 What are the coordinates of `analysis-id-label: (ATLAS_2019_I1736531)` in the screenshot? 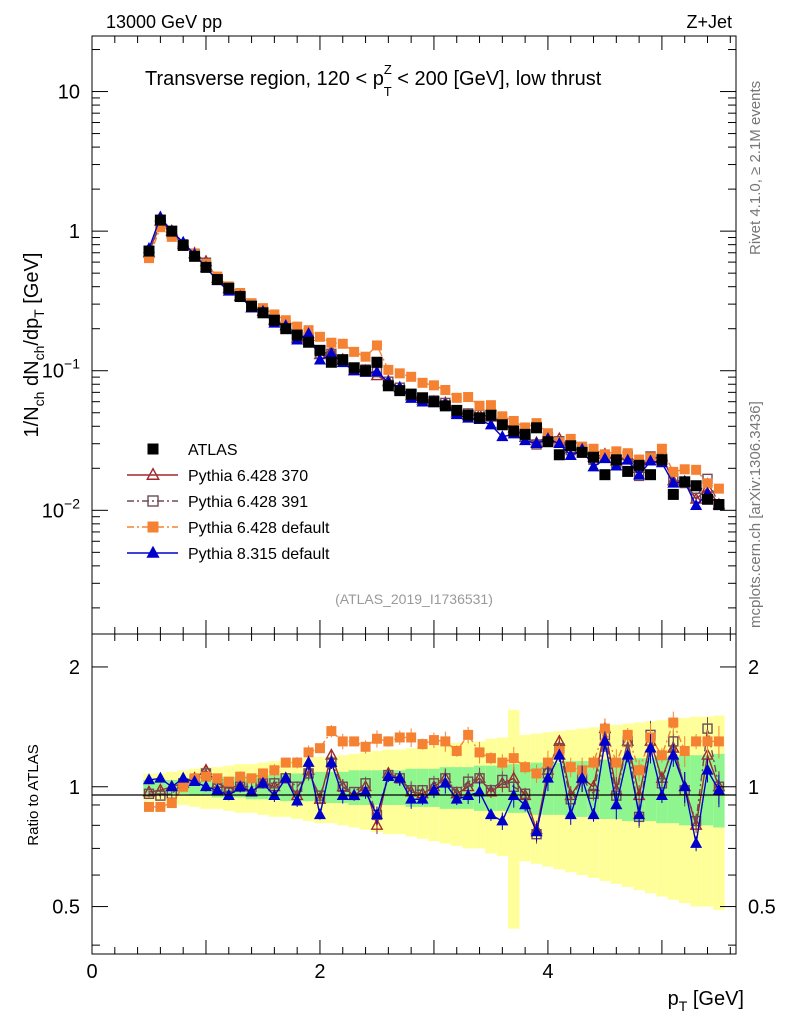 It's located at (414, 599).